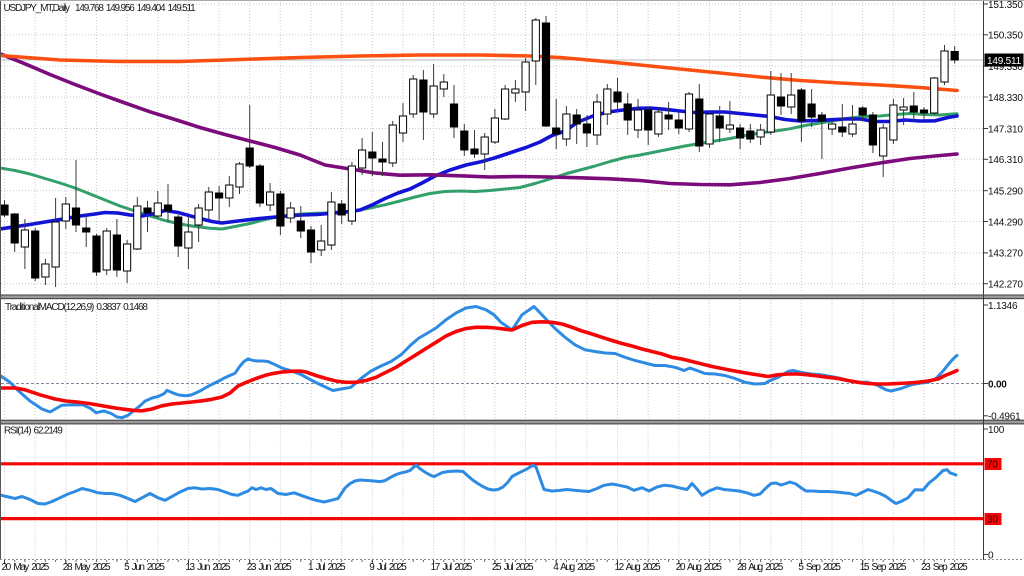  Describe the element at coordinates (1005, 98) in the screenshot. I see `svg-text: 148.330` at that location.